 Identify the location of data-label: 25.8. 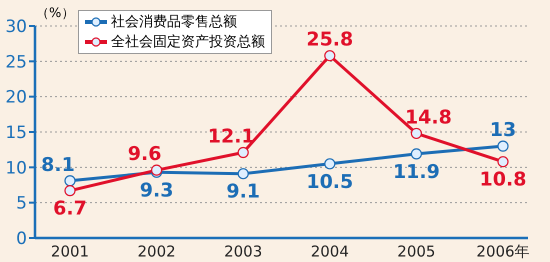
(330, 39).